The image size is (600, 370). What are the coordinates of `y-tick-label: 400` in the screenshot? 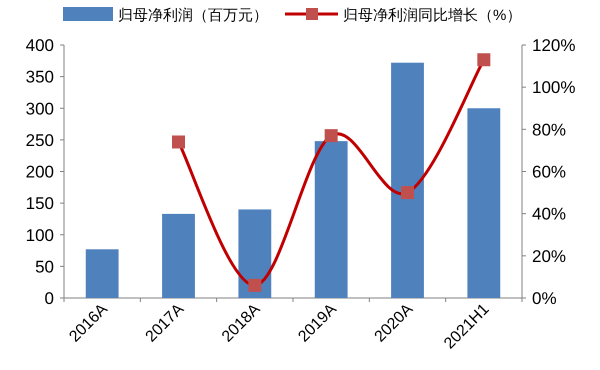 It's located at (40, 45).